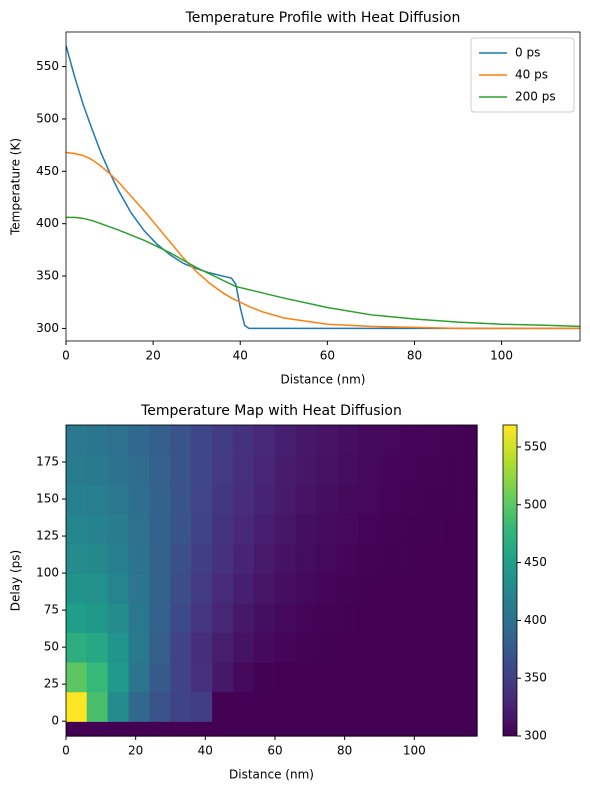 This screenshot has width=590, height=790. What do you see at coordinates (510, 580) in the screenshot?
I see `colorbar` at bounding box center [510, 580].